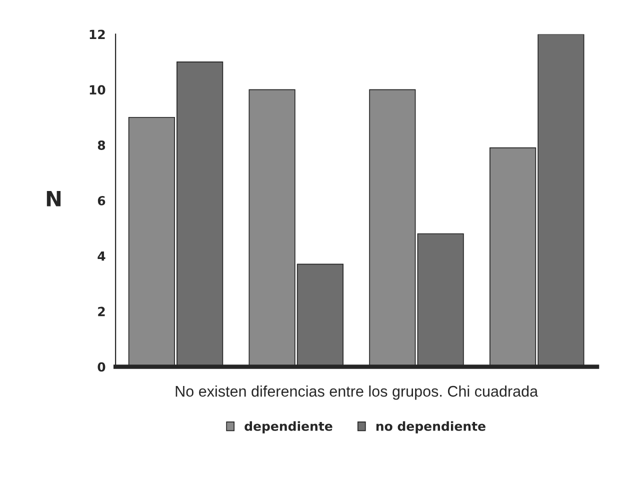 Image resolution: width=642 pixels, height=489 pixels. Describe the element at coordinates (102, 201) in the screenshot. I see `y-tick-label: 6` at that location.